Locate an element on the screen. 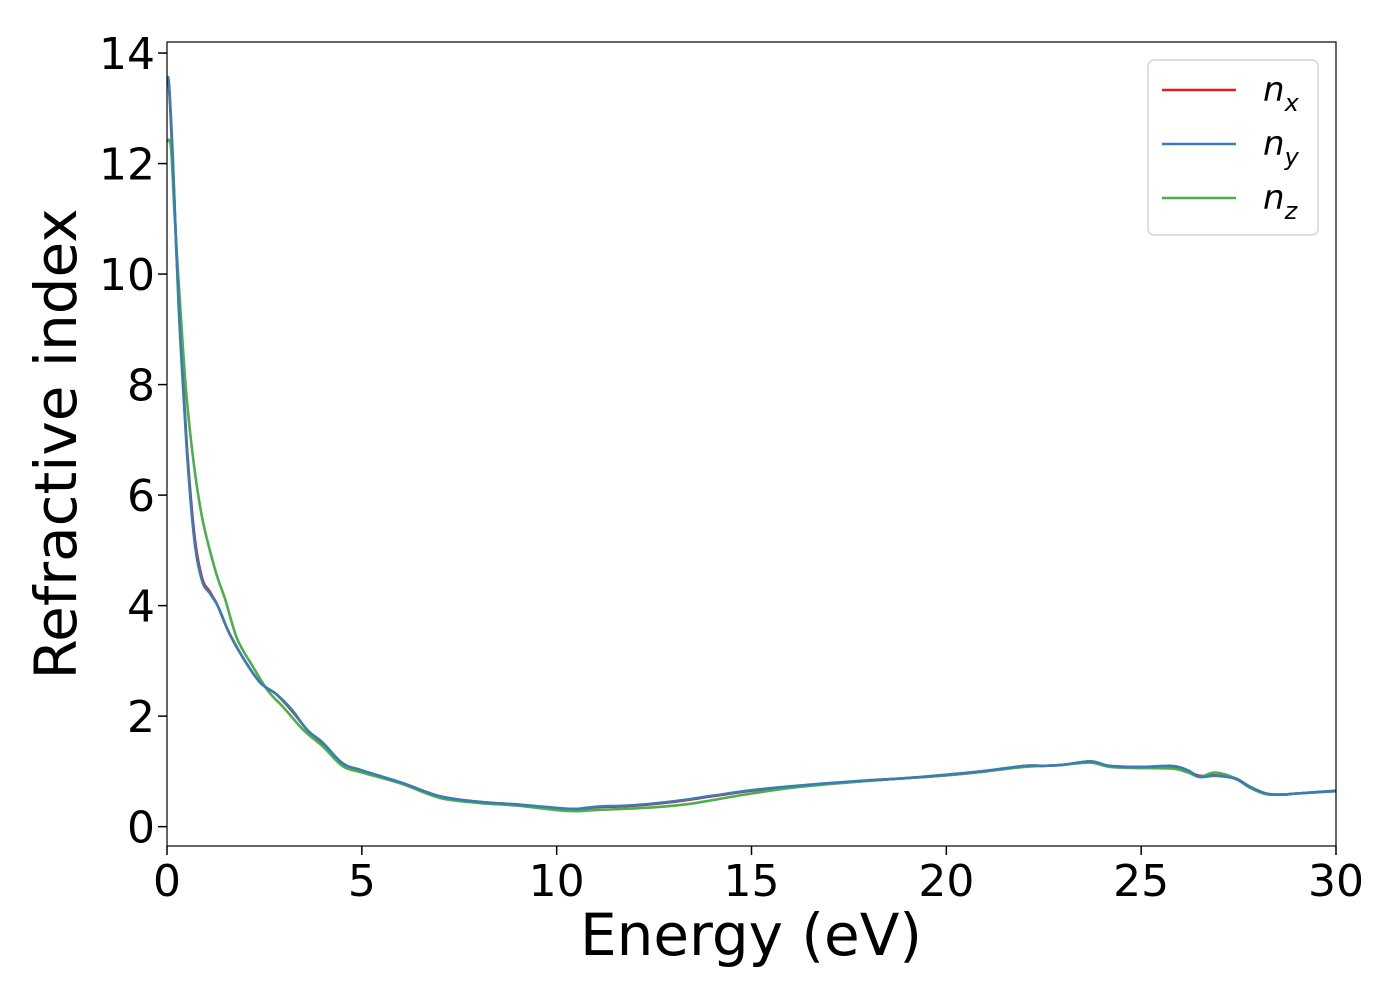  y-tick-label: 0 is located at coordinates (141, 828).